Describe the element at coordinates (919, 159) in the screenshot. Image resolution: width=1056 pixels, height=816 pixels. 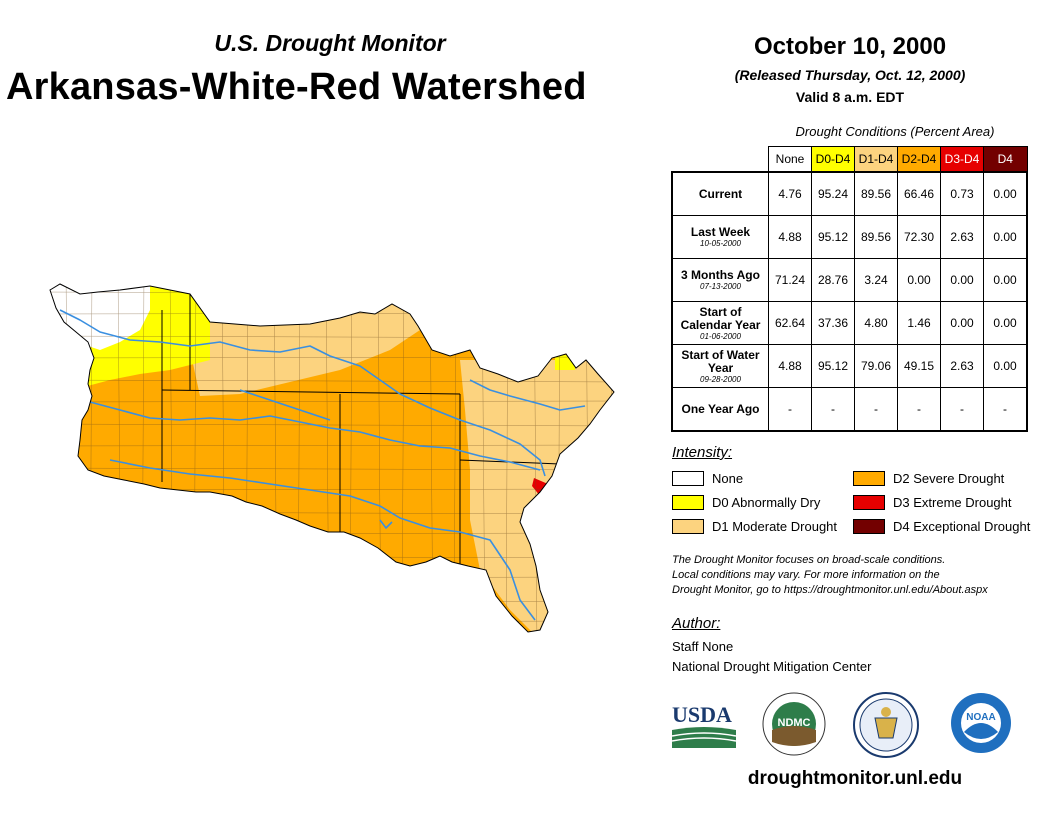
I see `col-d2-d4: D2-D4` at that location.